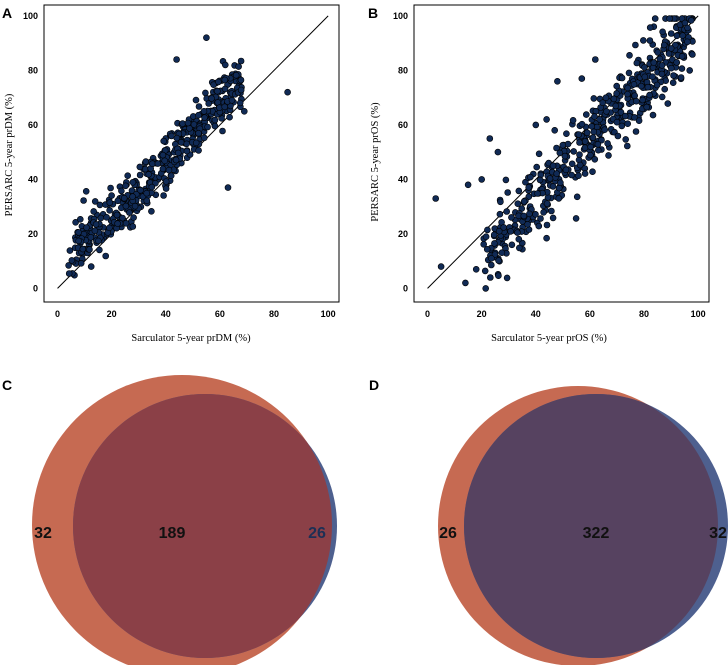  Describe the element at coordinates (590, 314) in the screenshot. I see `panel-b-x-tick-60: 60` at that location.